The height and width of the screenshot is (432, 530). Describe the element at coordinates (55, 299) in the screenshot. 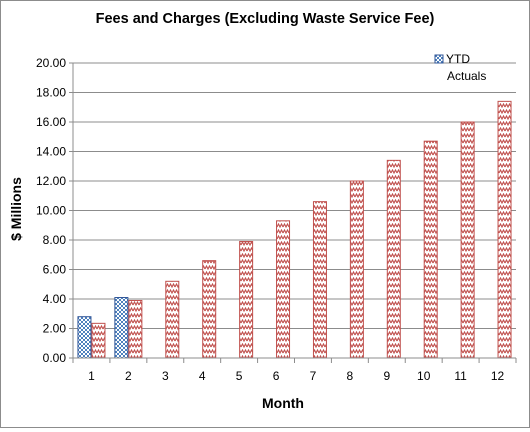

I see `y-tick-label: 4.00` at that location.